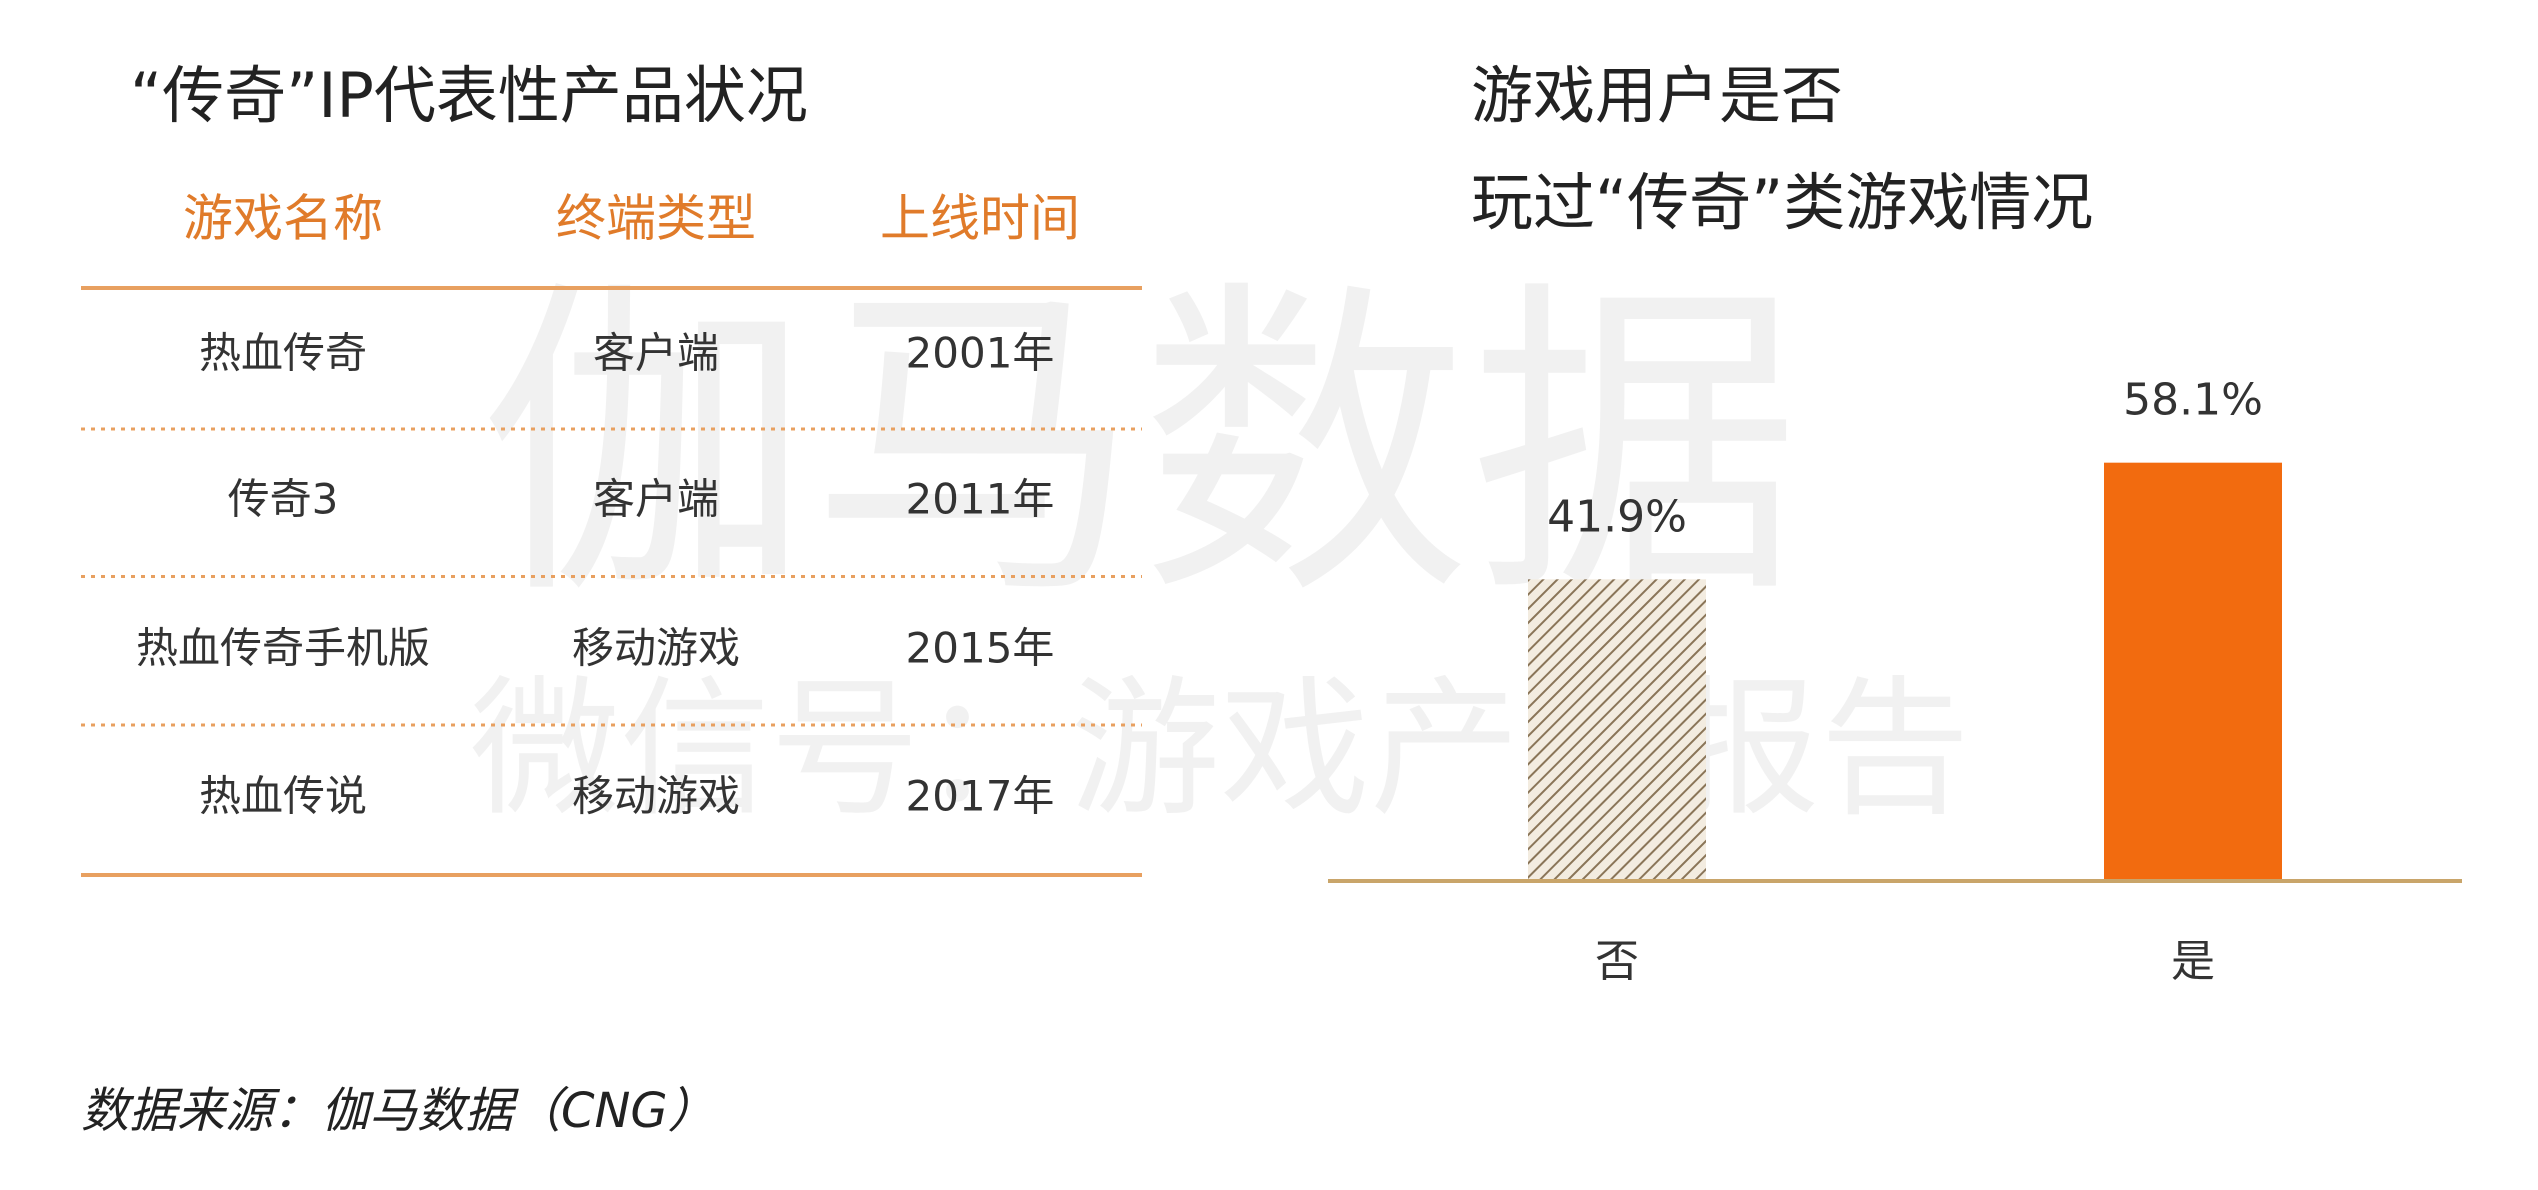 This screenshot has width=2538, height=1190. What do you see at coordinates (656, 219) in the screenshot?
I see `table-header: 终端类型` at bounding box center [656, 219].